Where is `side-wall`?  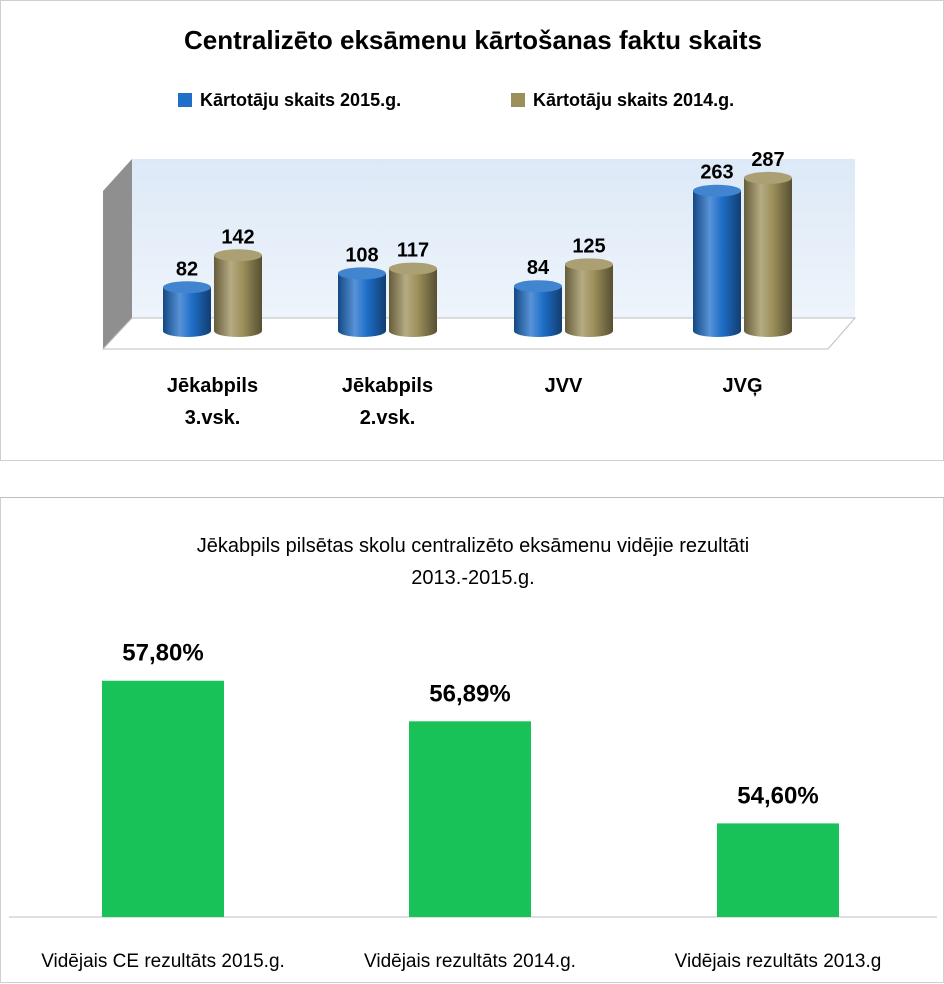
side-wall is located at coordinates (117, 254).